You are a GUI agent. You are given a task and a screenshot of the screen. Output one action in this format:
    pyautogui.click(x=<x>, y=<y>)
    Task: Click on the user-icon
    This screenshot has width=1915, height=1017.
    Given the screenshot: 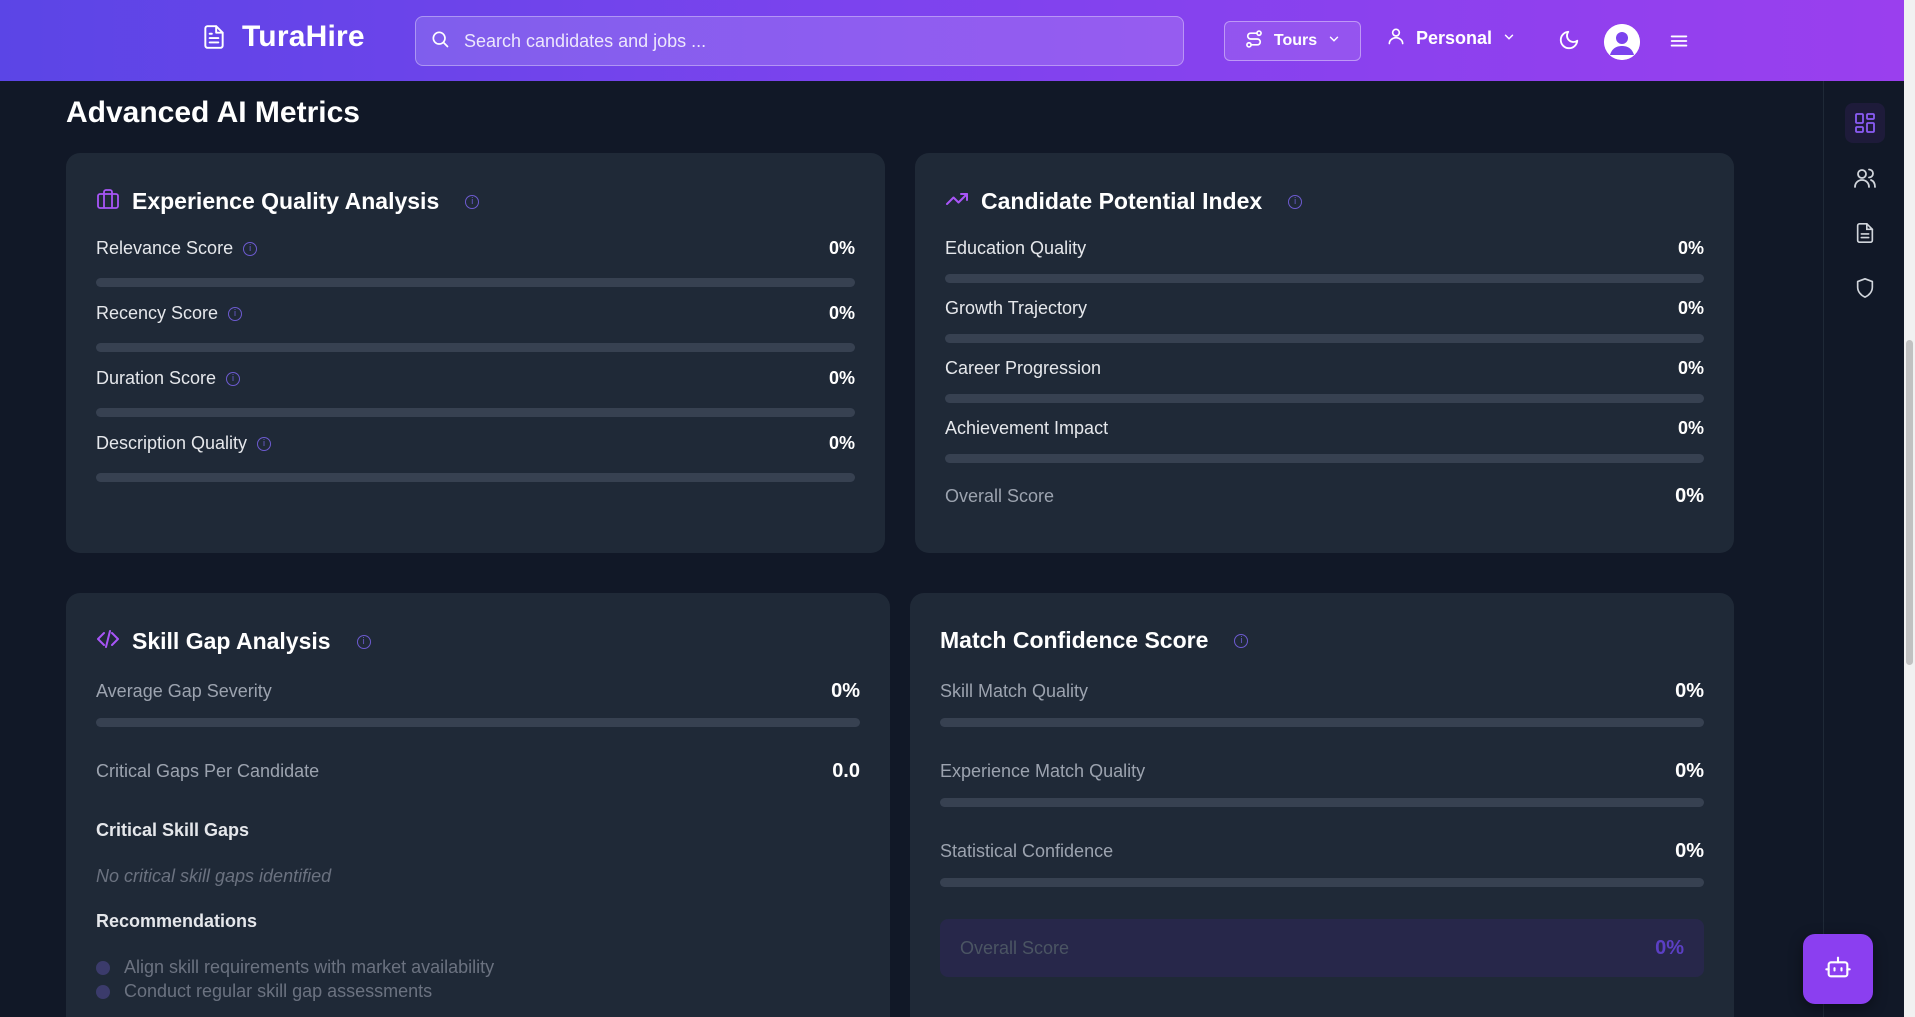 What is the action you would take?
    pyautogui.click(x=1396, y=38)
    